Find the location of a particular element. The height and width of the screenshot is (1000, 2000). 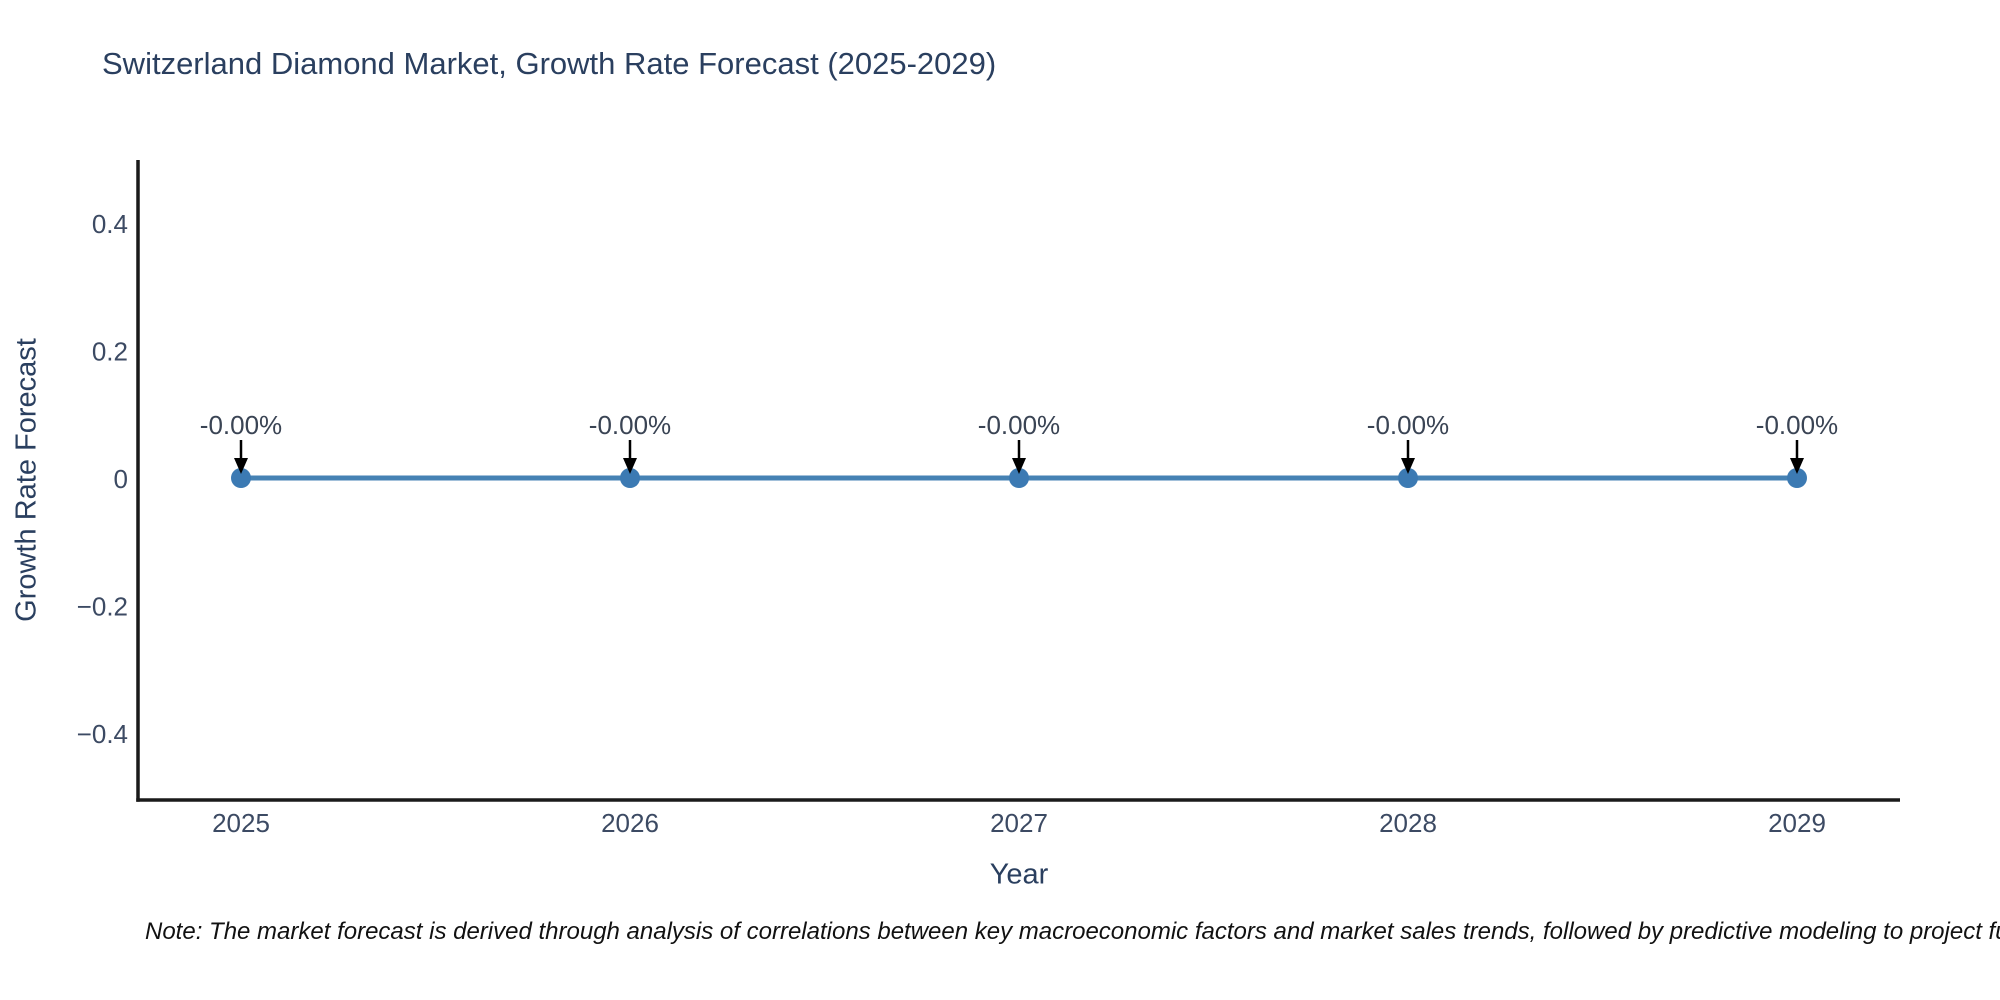

y-axis-title: Growth Rate Forecast is located at coordinates (26, 480).